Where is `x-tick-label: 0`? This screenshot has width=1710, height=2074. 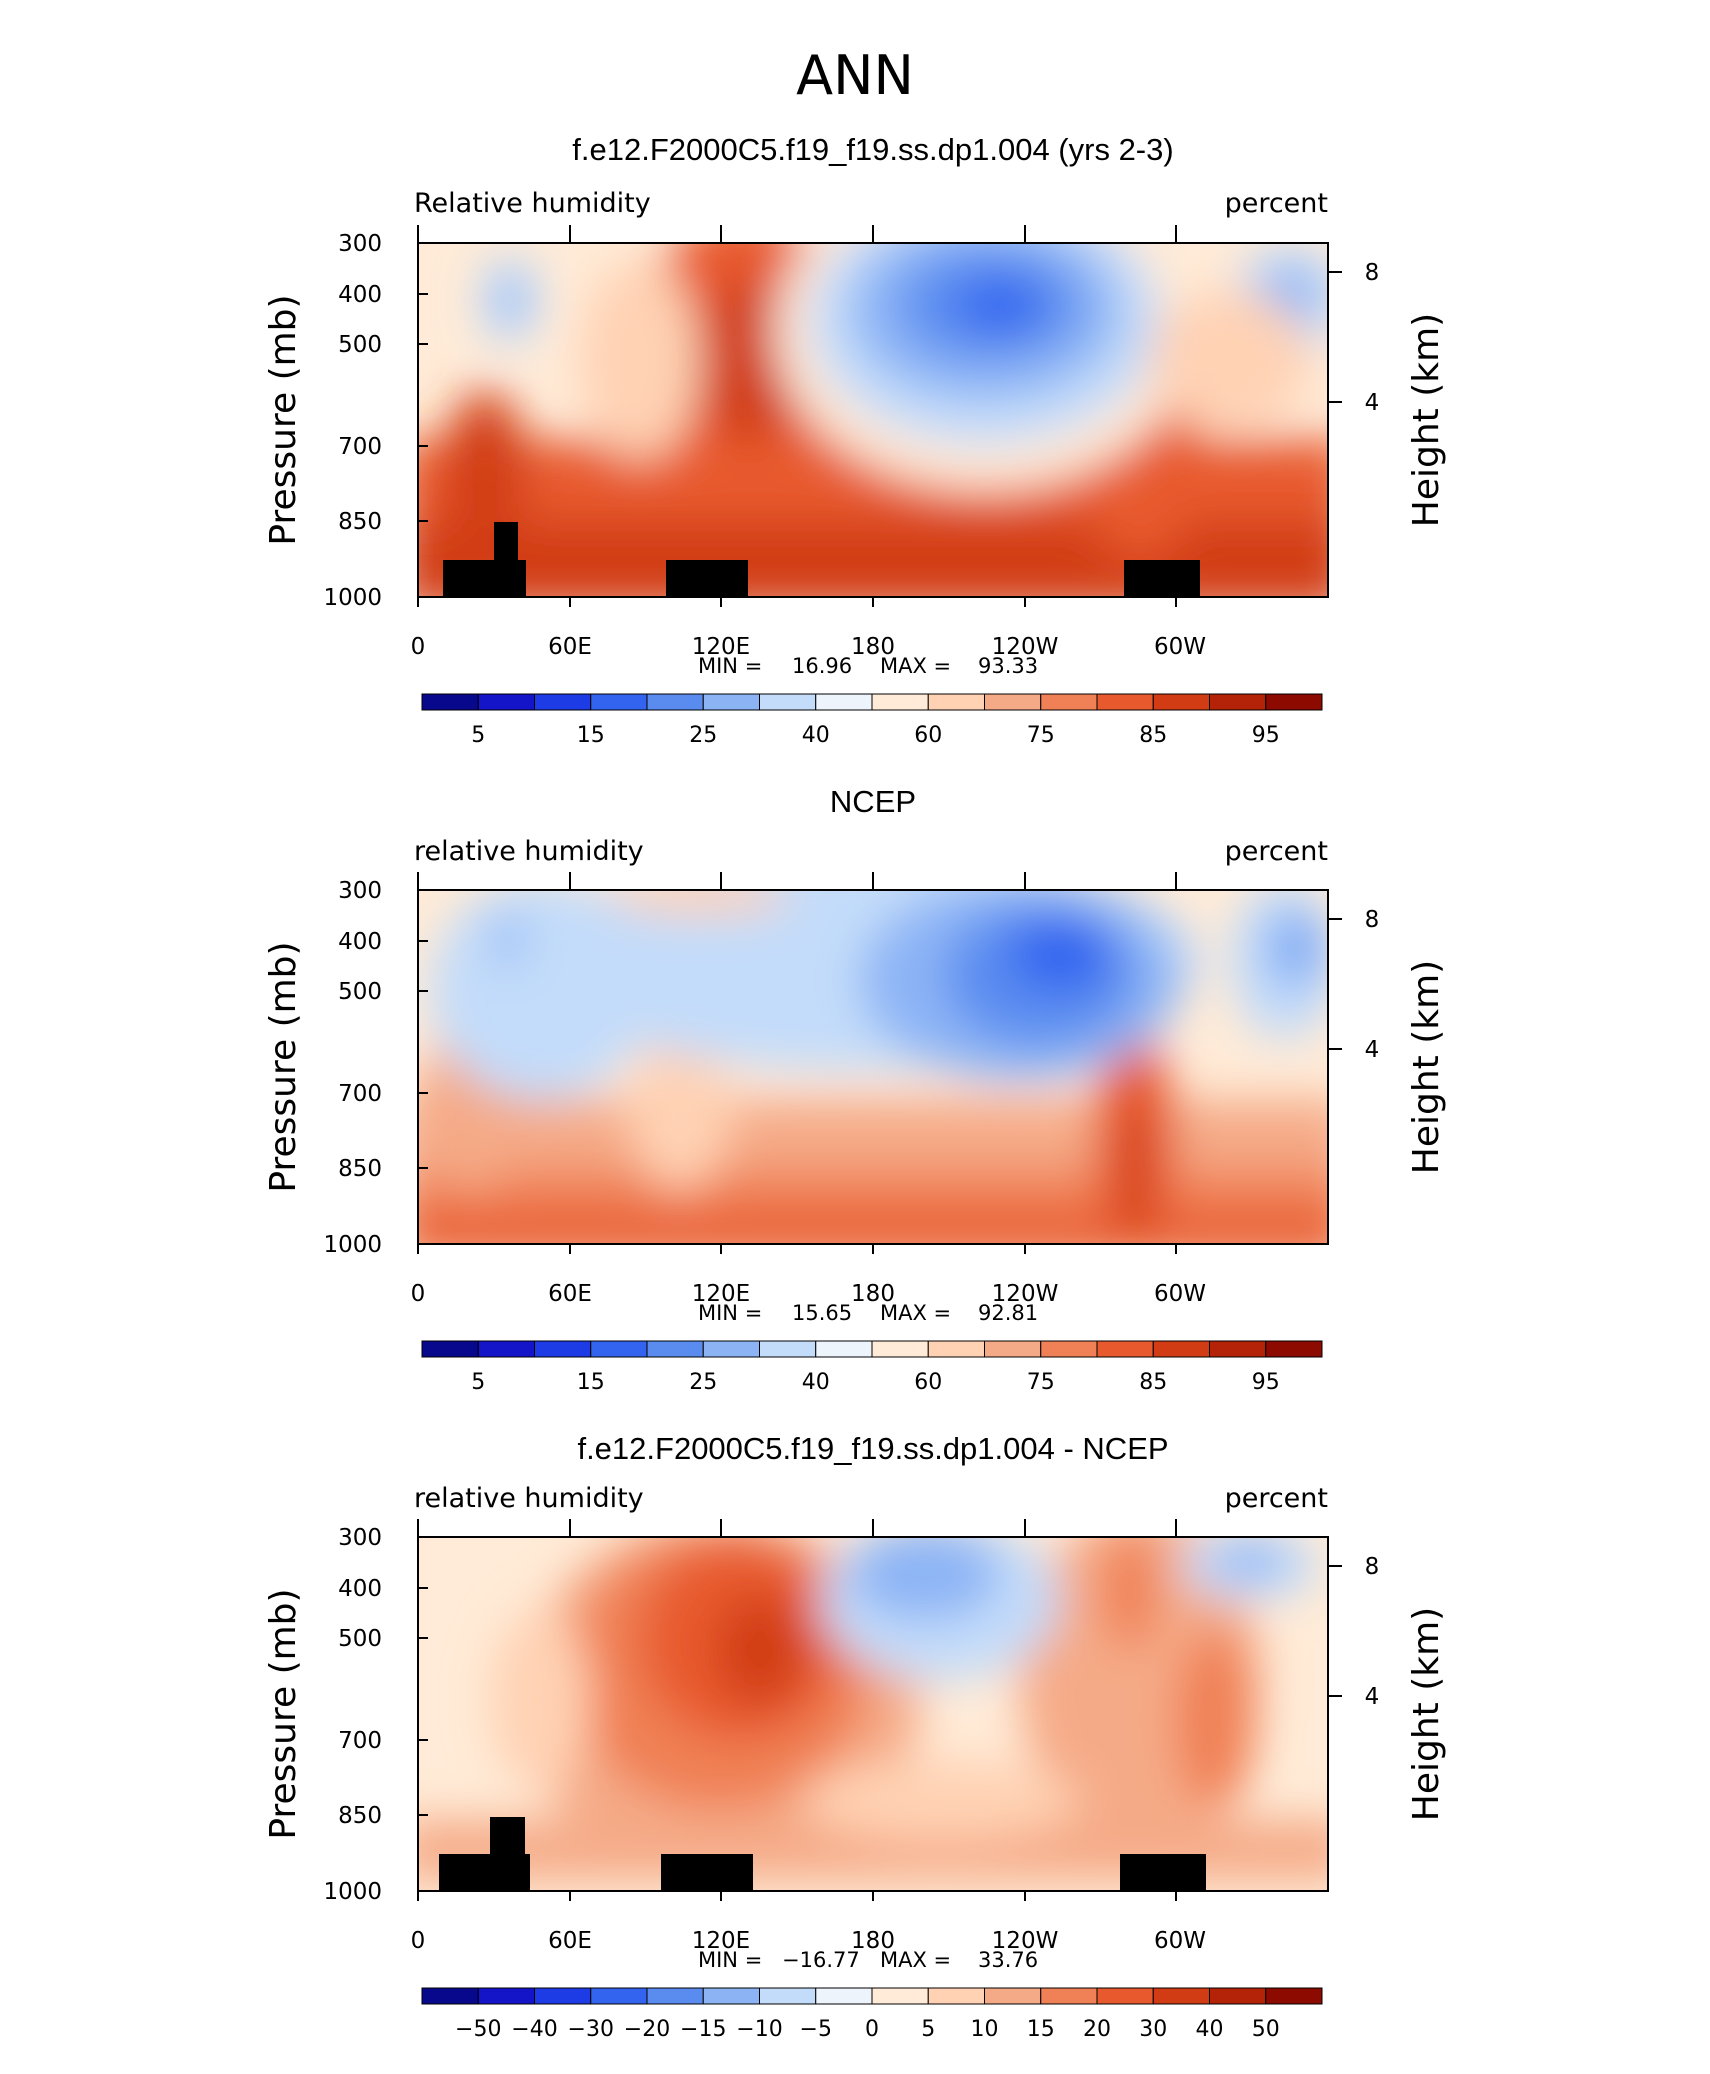 x-tick-label: 0 is located at coordinates (418, 647).